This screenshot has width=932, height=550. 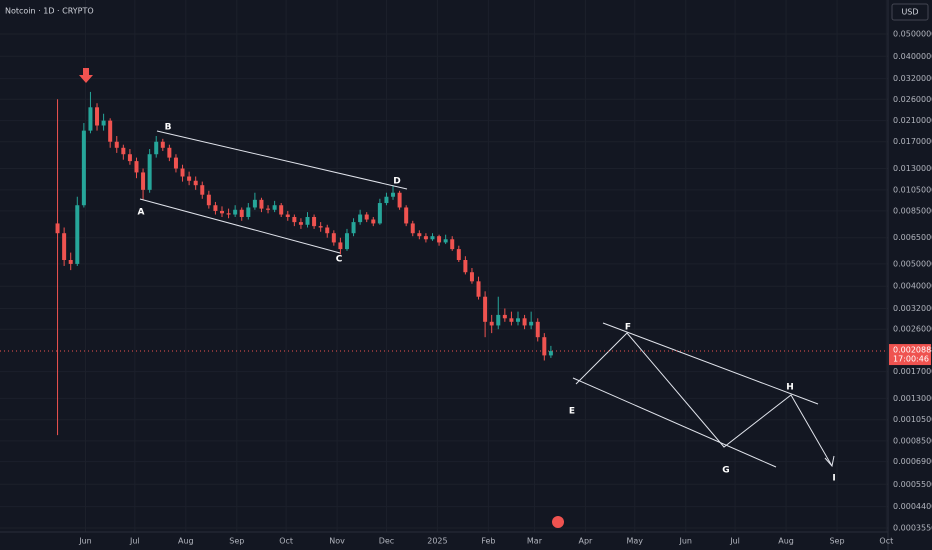 I want to click on y-tick-label: 0.0400000, so click(x=912, y=56).